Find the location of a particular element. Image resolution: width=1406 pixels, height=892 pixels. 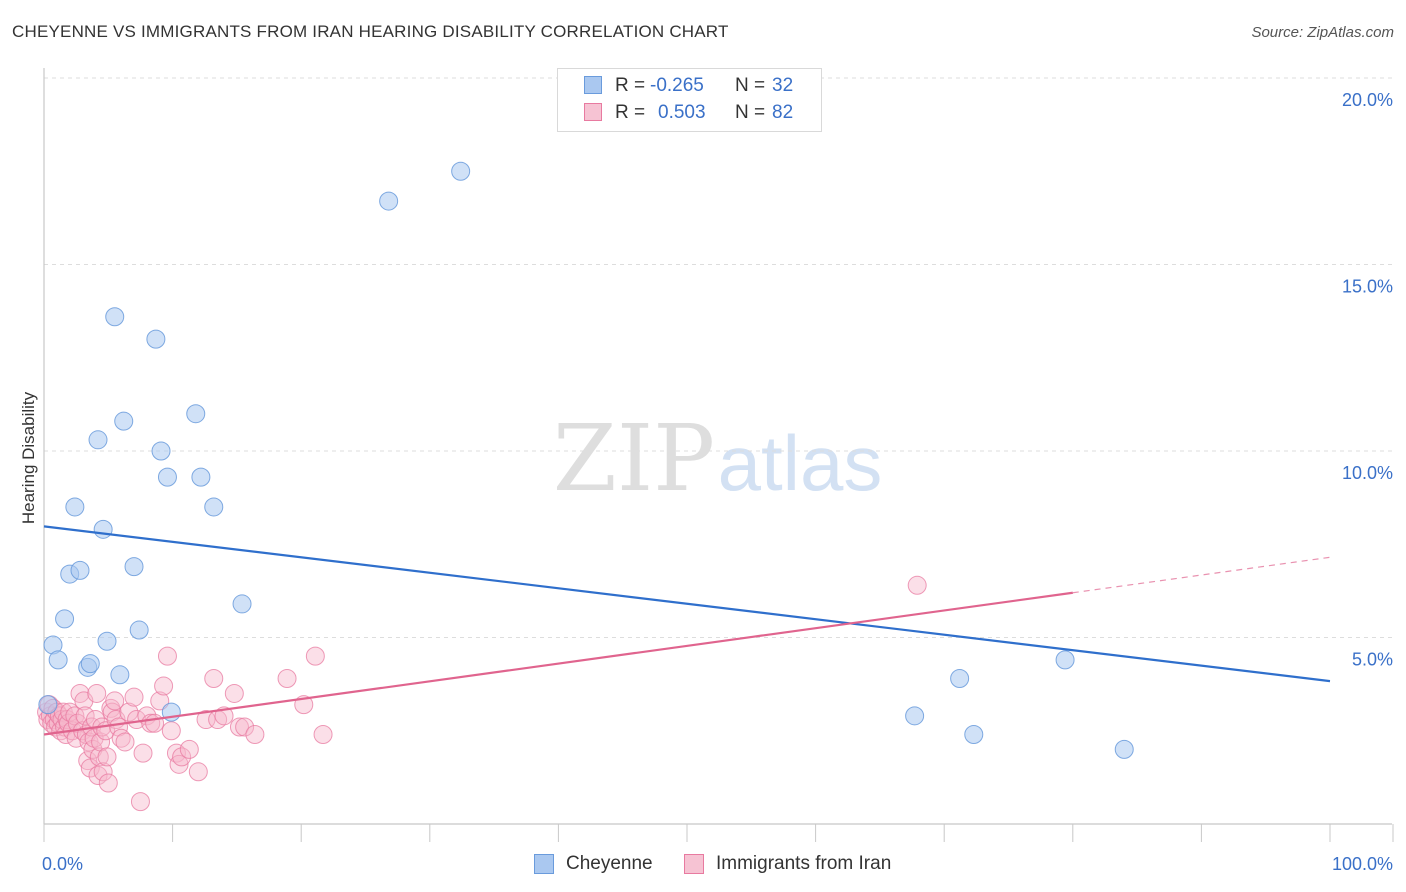

legend-r-value: 0.503 is located at coordinates (682, 112).